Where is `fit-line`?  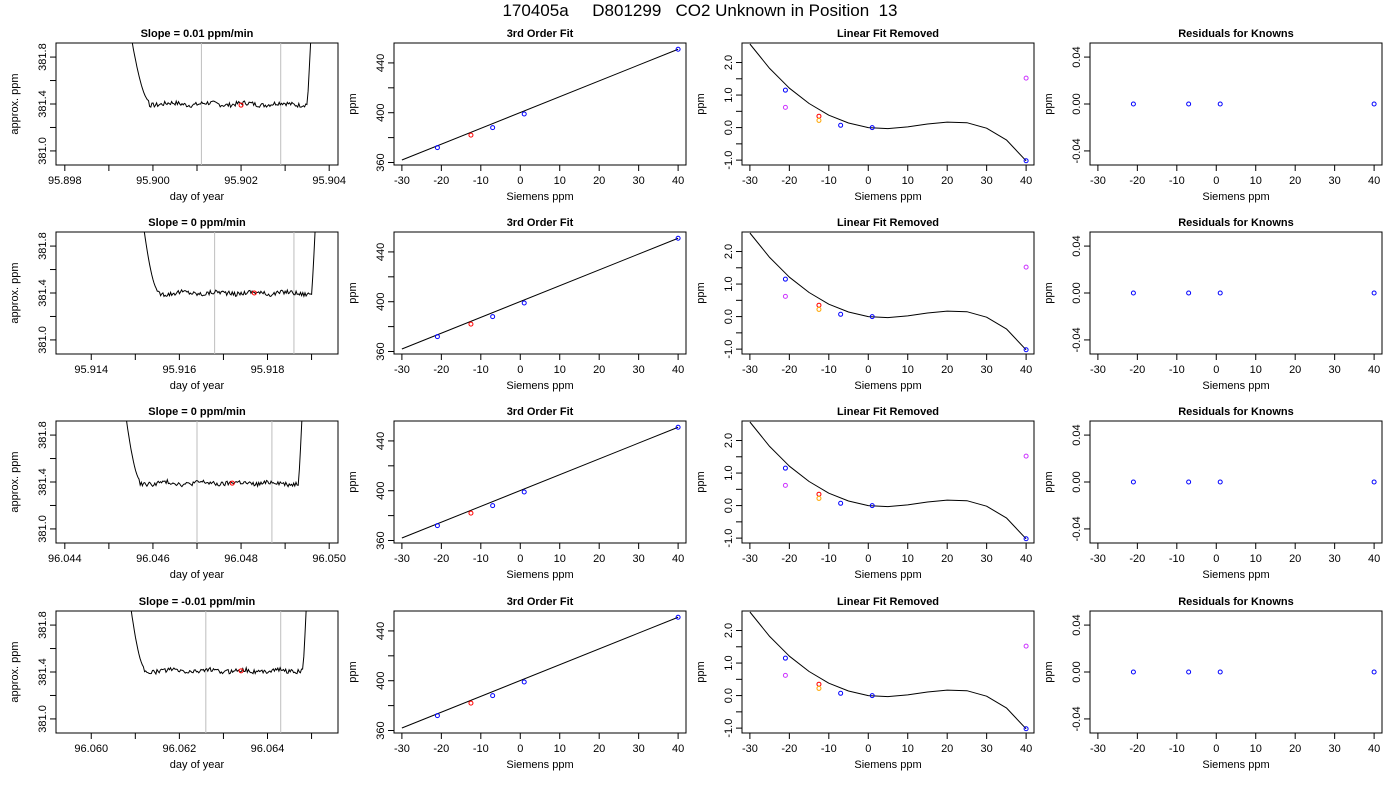
fit-line is located at coordinates (540, 104).